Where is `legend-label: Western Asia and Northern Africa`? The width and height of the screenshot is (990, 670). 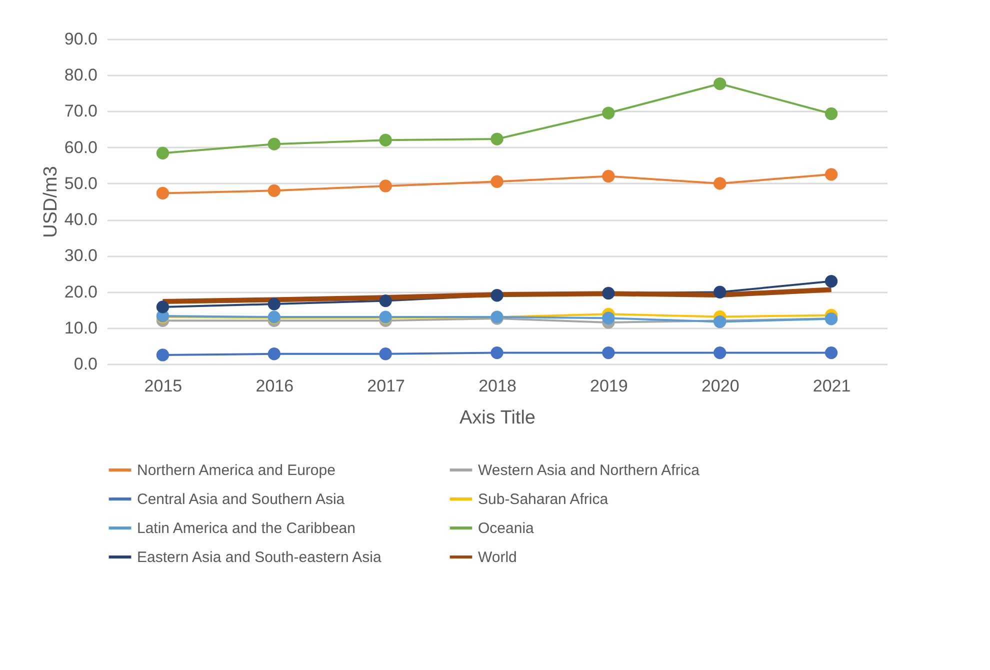
legend-label: Western Asia and Northern Africa is located at coordinates (589, 470).